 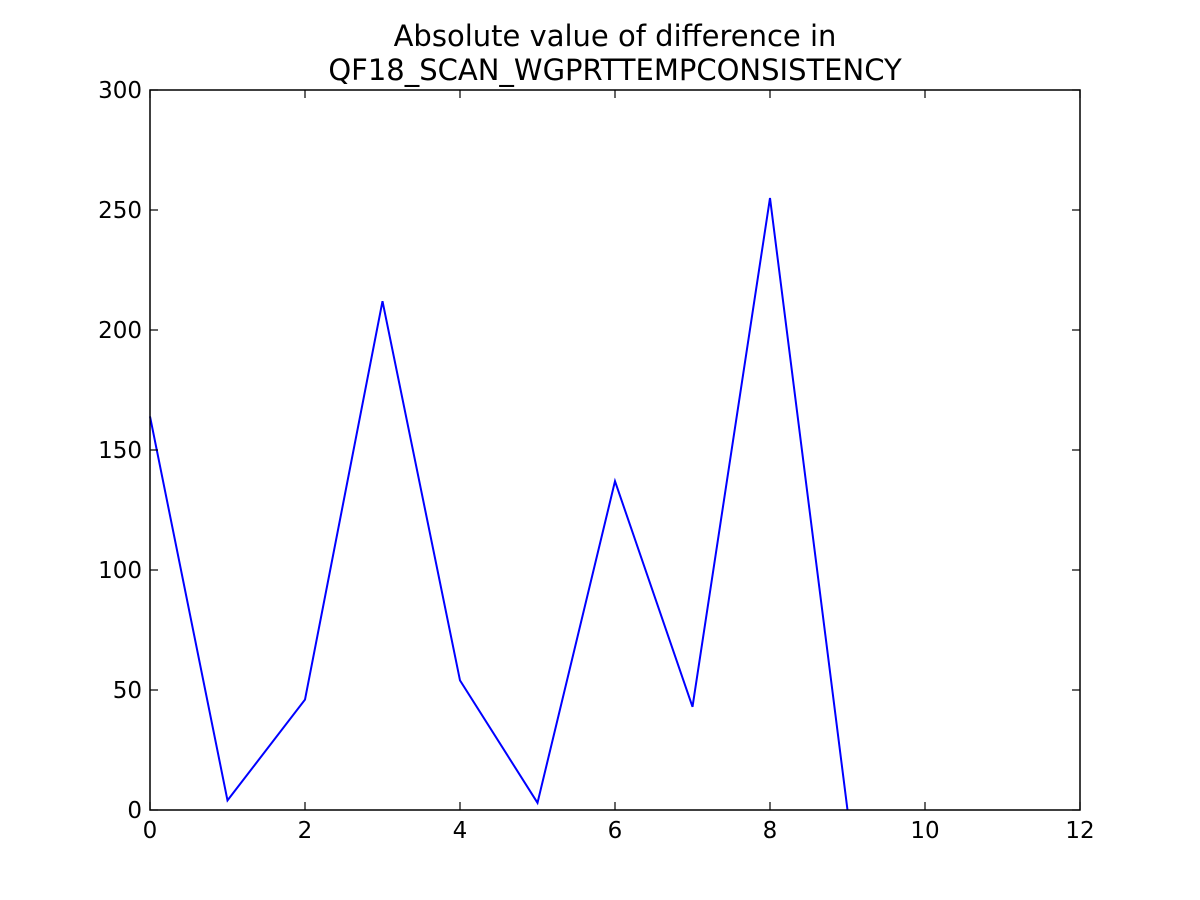 I want to click on chart-title-line-2: QF18_SCAN_WGPRTTEMPCONSISTENCY, so click(x=615, y=70).